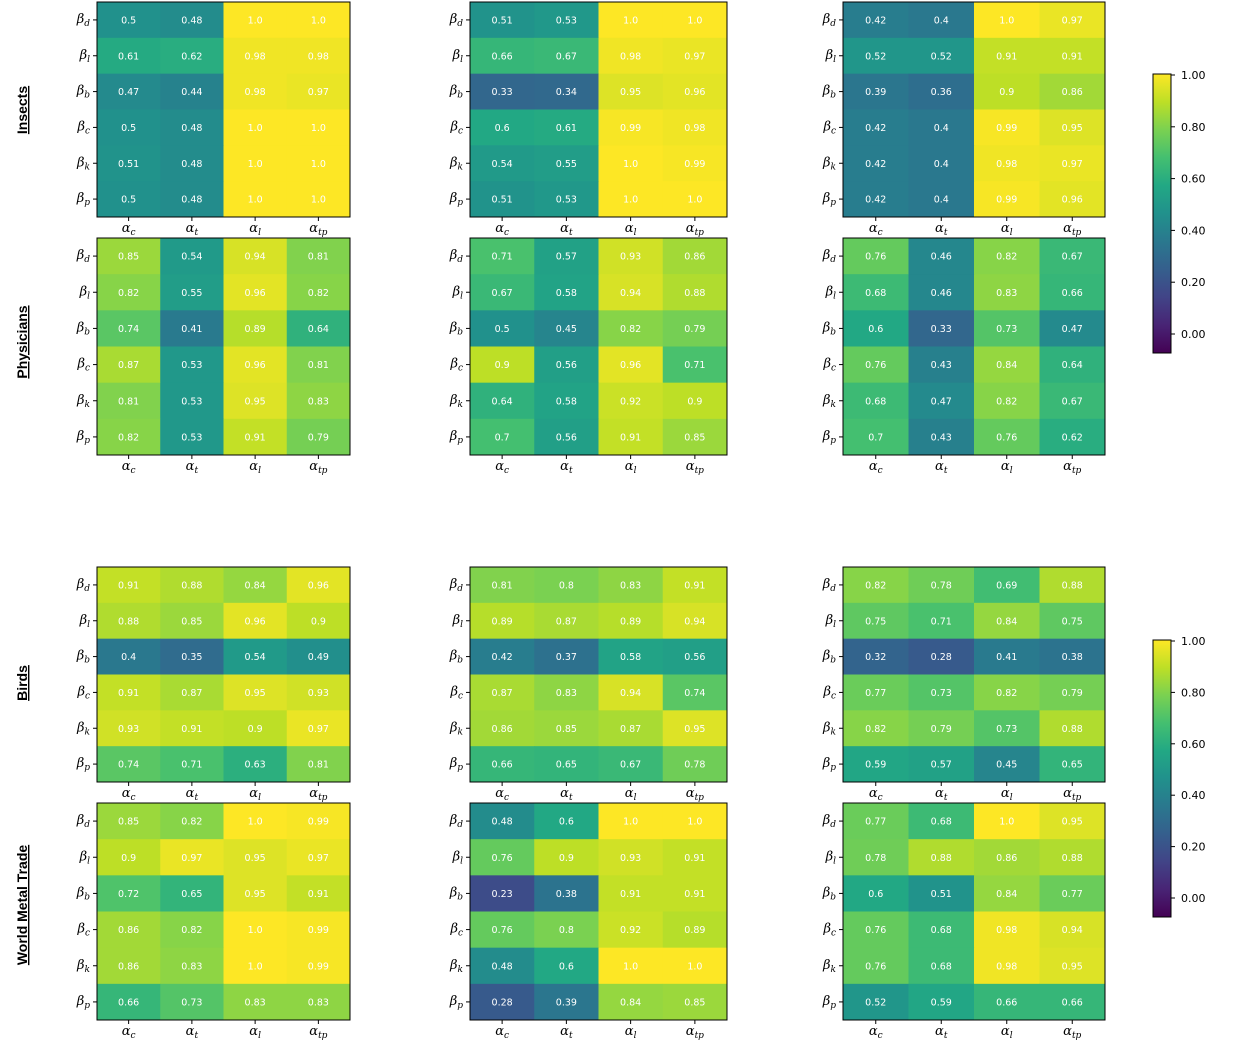  Describe the element at coordinates (1006, 329) in the screenshot. I see `cell-value-label: 0.73` at that location.